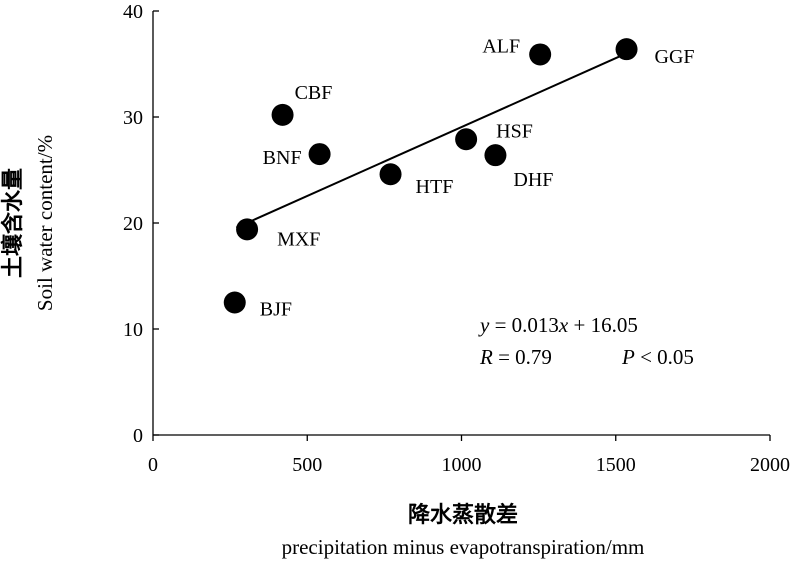  What do you see at coordinates (13, 223) in the screenshot?
I see `y-axis-label-chinese: 土壤含水量` at bounding box center [13, 223].